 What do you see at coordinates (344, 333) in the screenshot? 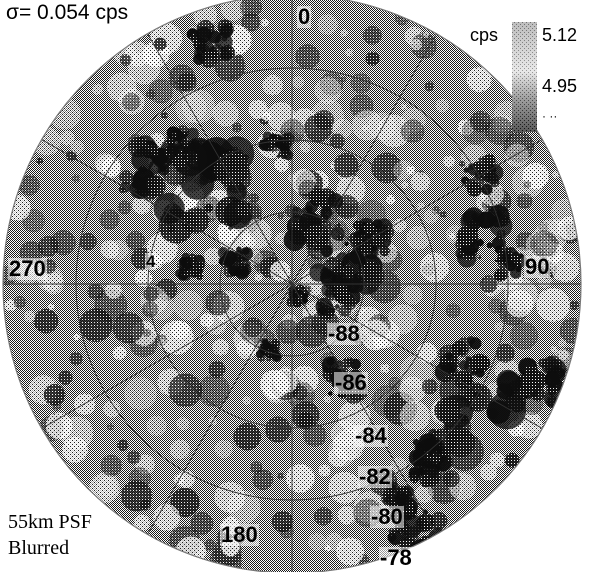
I see `lat-label-88: -88` at bounding box center [344, 333].